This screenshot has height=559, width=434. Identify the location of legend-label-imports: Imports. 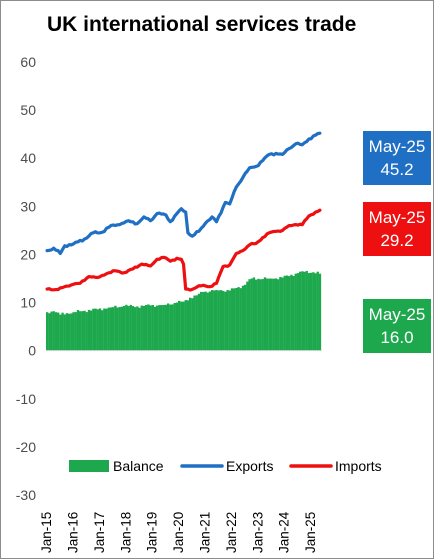
(358, 466).